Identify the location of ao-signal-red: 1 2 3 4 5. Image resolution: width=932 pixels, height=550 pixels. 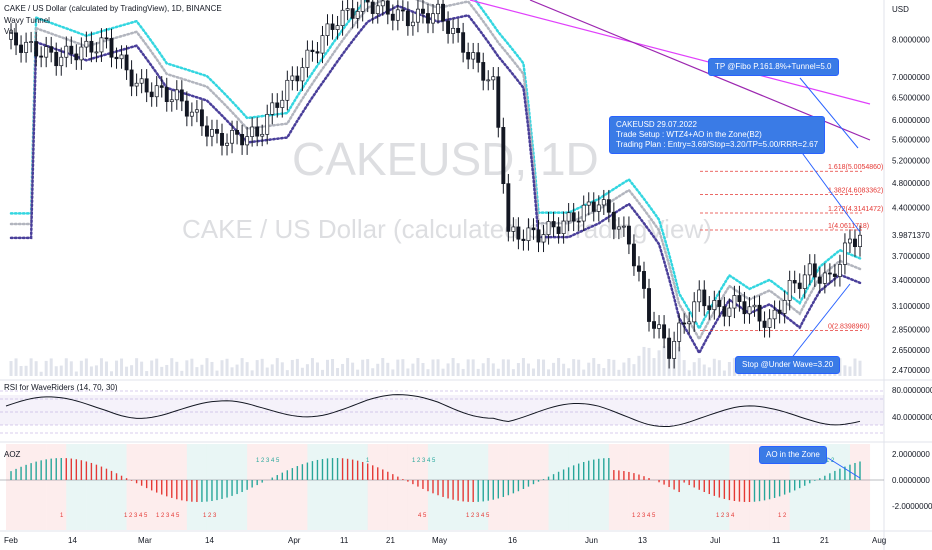
(478, 516).